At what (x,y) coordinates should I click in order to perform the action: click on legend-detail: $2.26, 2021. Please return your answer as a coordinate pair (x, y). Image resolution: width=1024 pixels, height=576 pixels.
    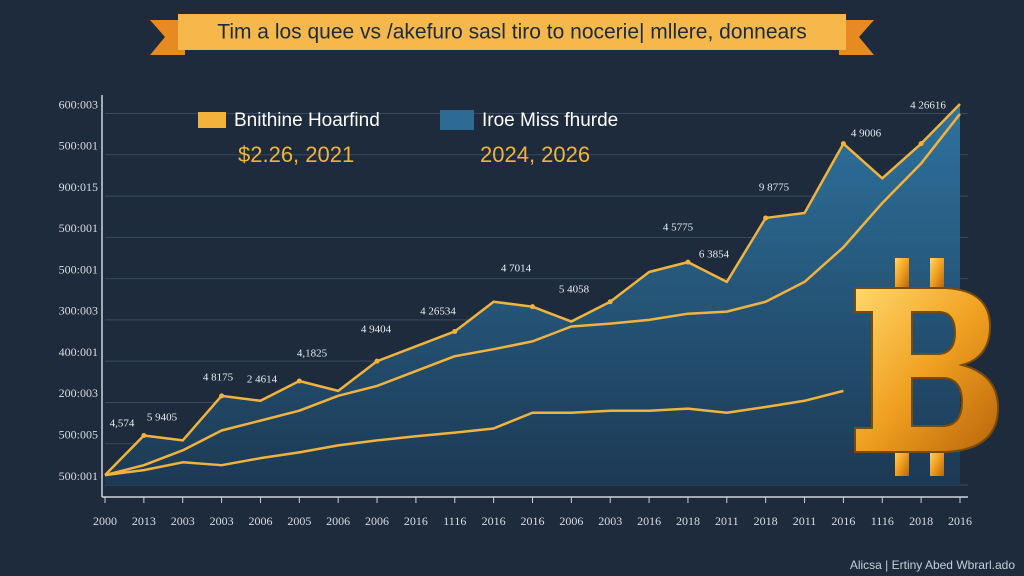
    Looking at the image, I should click on (296, 154).